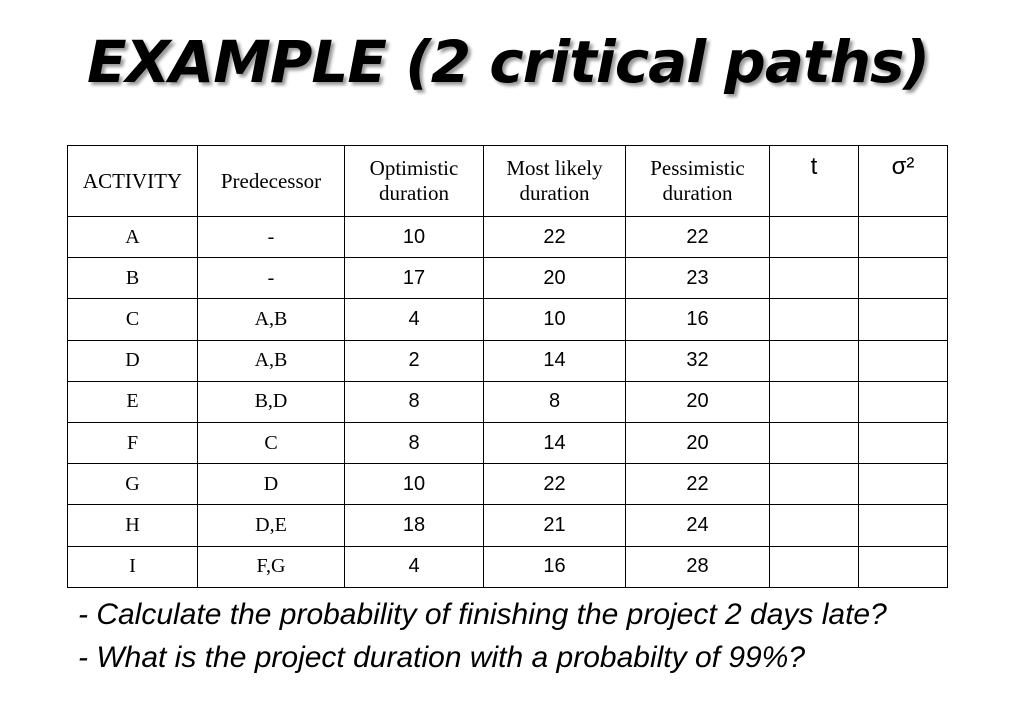 This screenshot has height=716, width=1024. I want to click on cell-predecessor: D,E, so click(271, 525).